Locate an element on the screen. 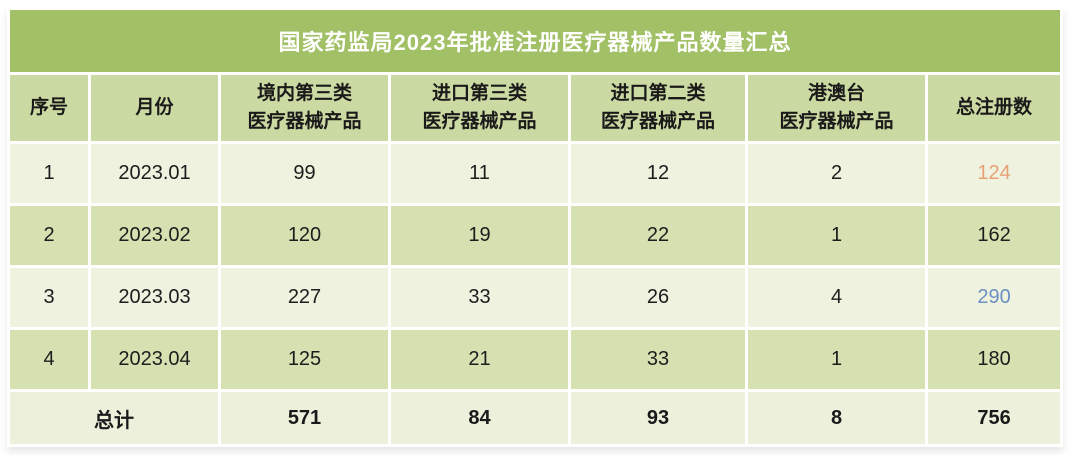 The image size is (1070, 455). total-label: 总计 is located at coordinates (114, 418).